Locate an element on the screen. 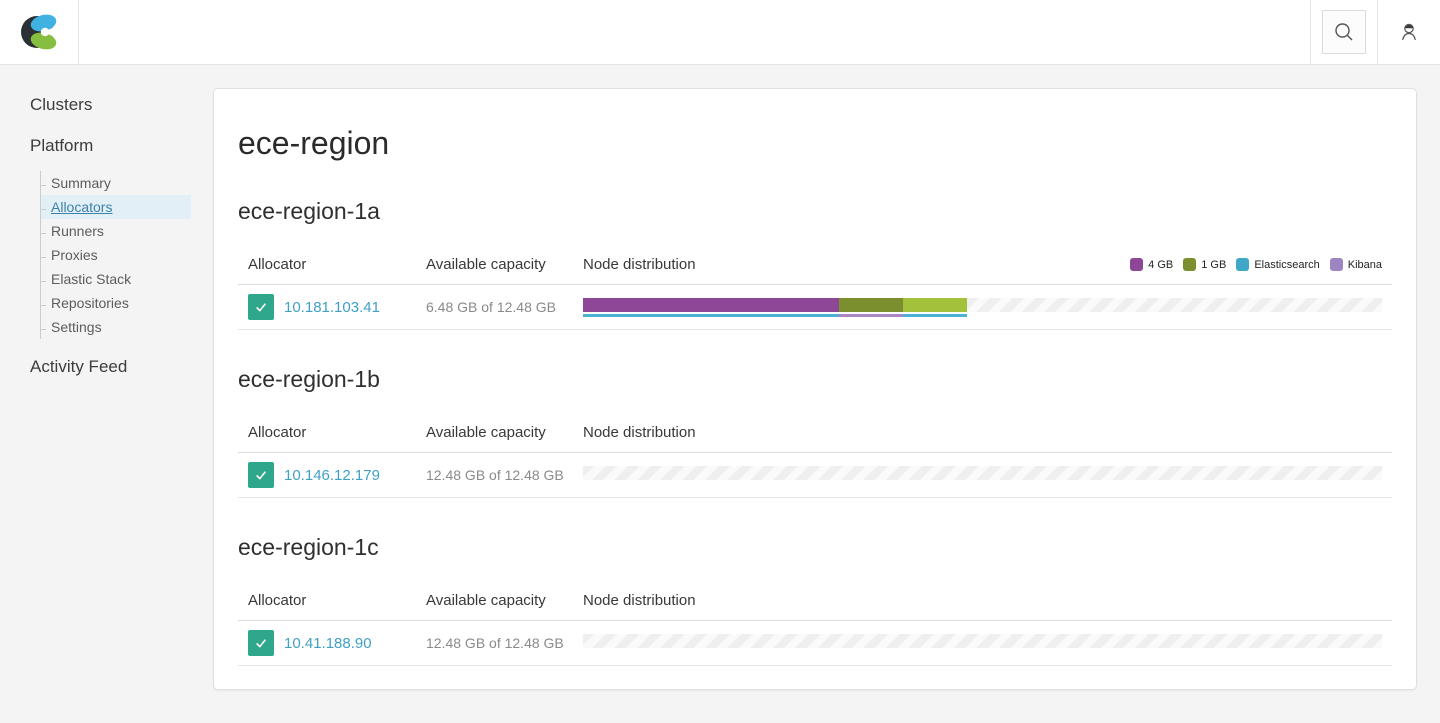  legend-item-elasticsearch: Elasticsearch is located at coordinates (1278, 264).